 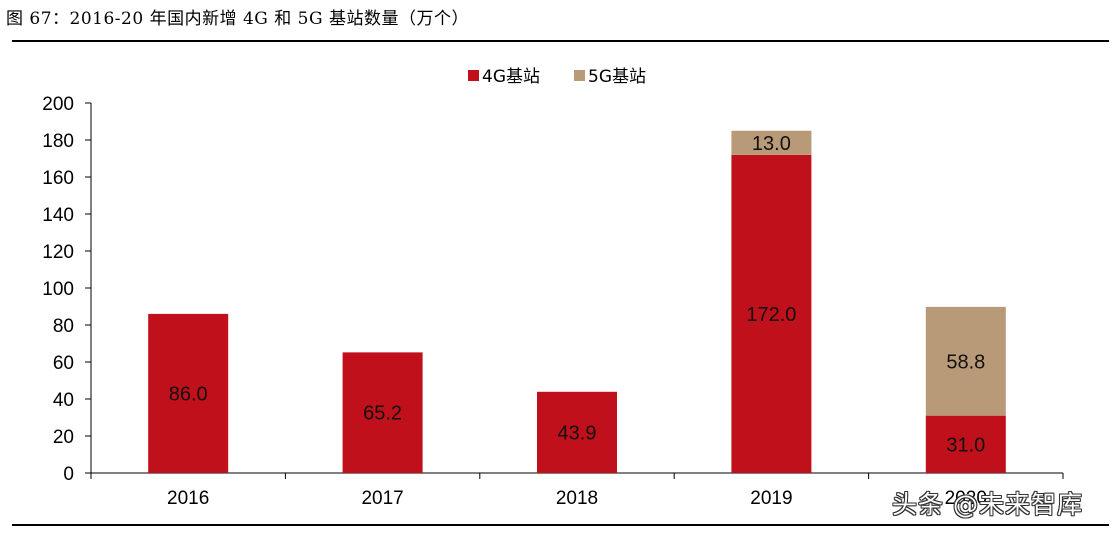 I want to click on data-label-4g-2020: 31.0, so click(x=965, y=445).